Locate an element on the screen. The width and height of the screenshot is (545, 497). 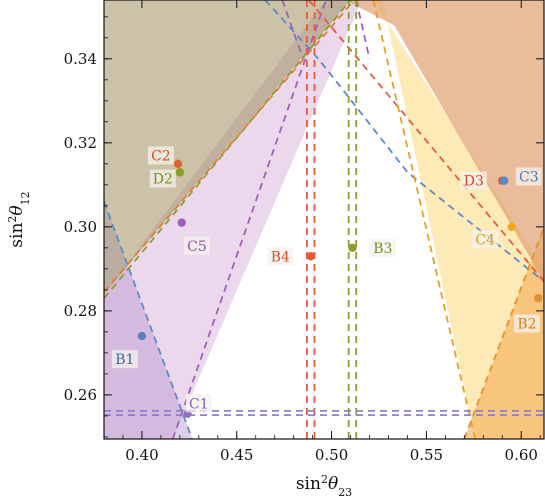
point-label-c3: C3 is located at coordinates (529, 177).